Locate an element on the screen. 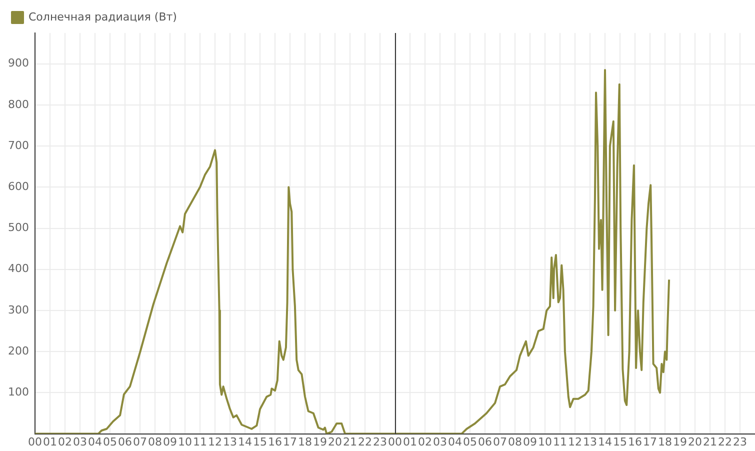 Image resolution: width=755 pixels, height=451 pixels. y-tick-label: 900 is located at coordinates (18, 63).